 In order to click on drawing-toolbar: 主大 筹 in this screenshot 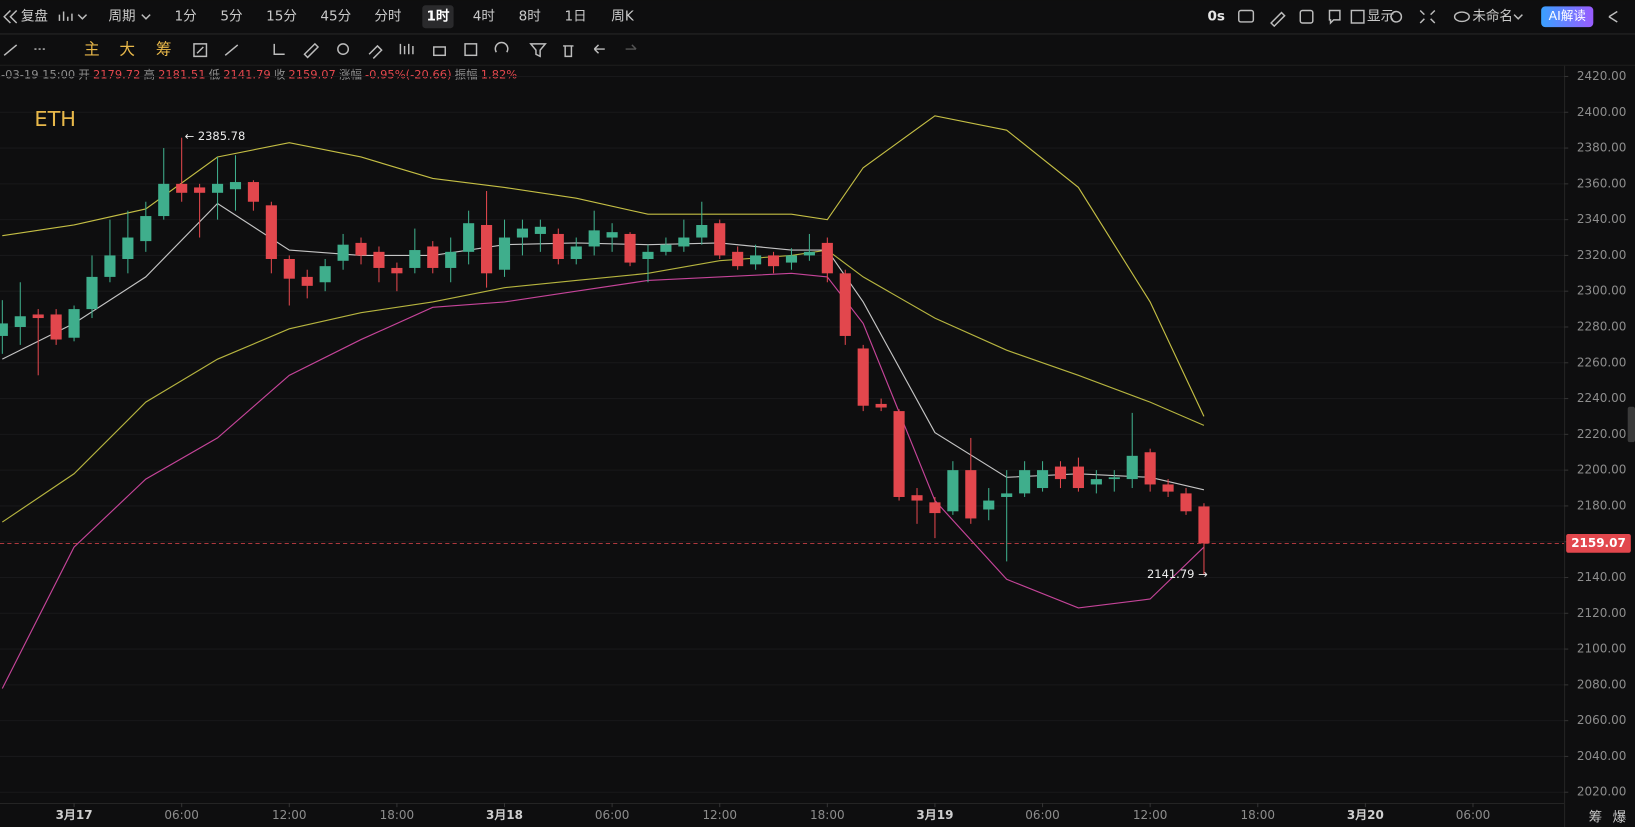, I will do `click(817, 53)`.